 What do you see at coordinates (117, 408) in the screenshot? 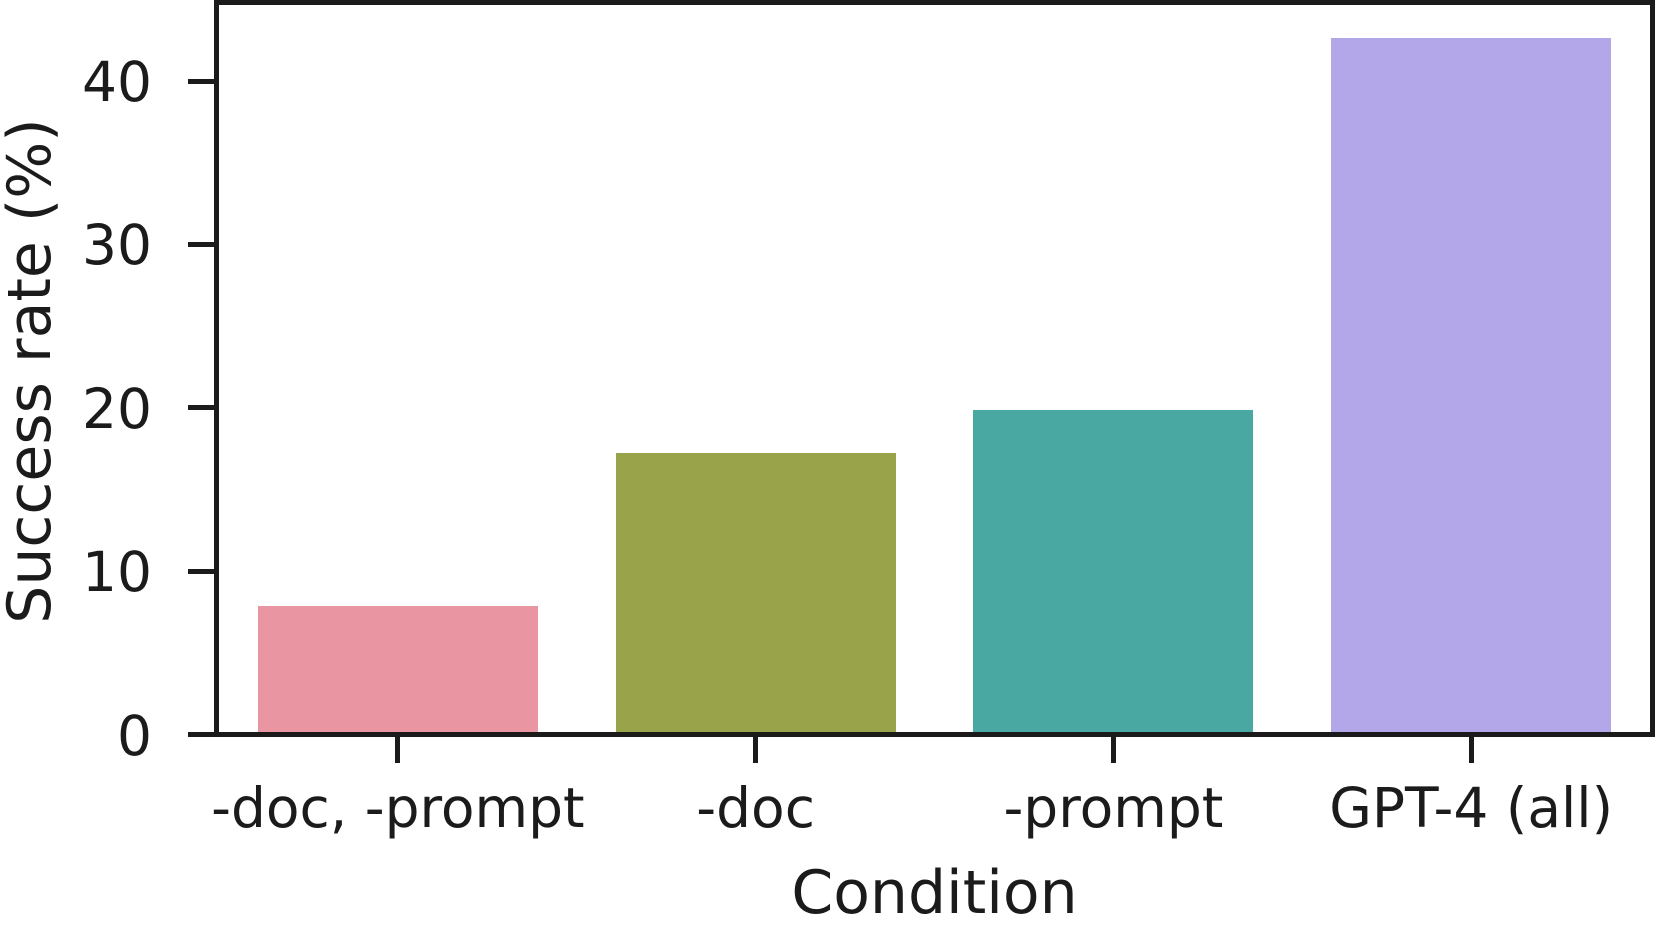
I see `y-tick-label: 20` at bounding box center [117, 408].